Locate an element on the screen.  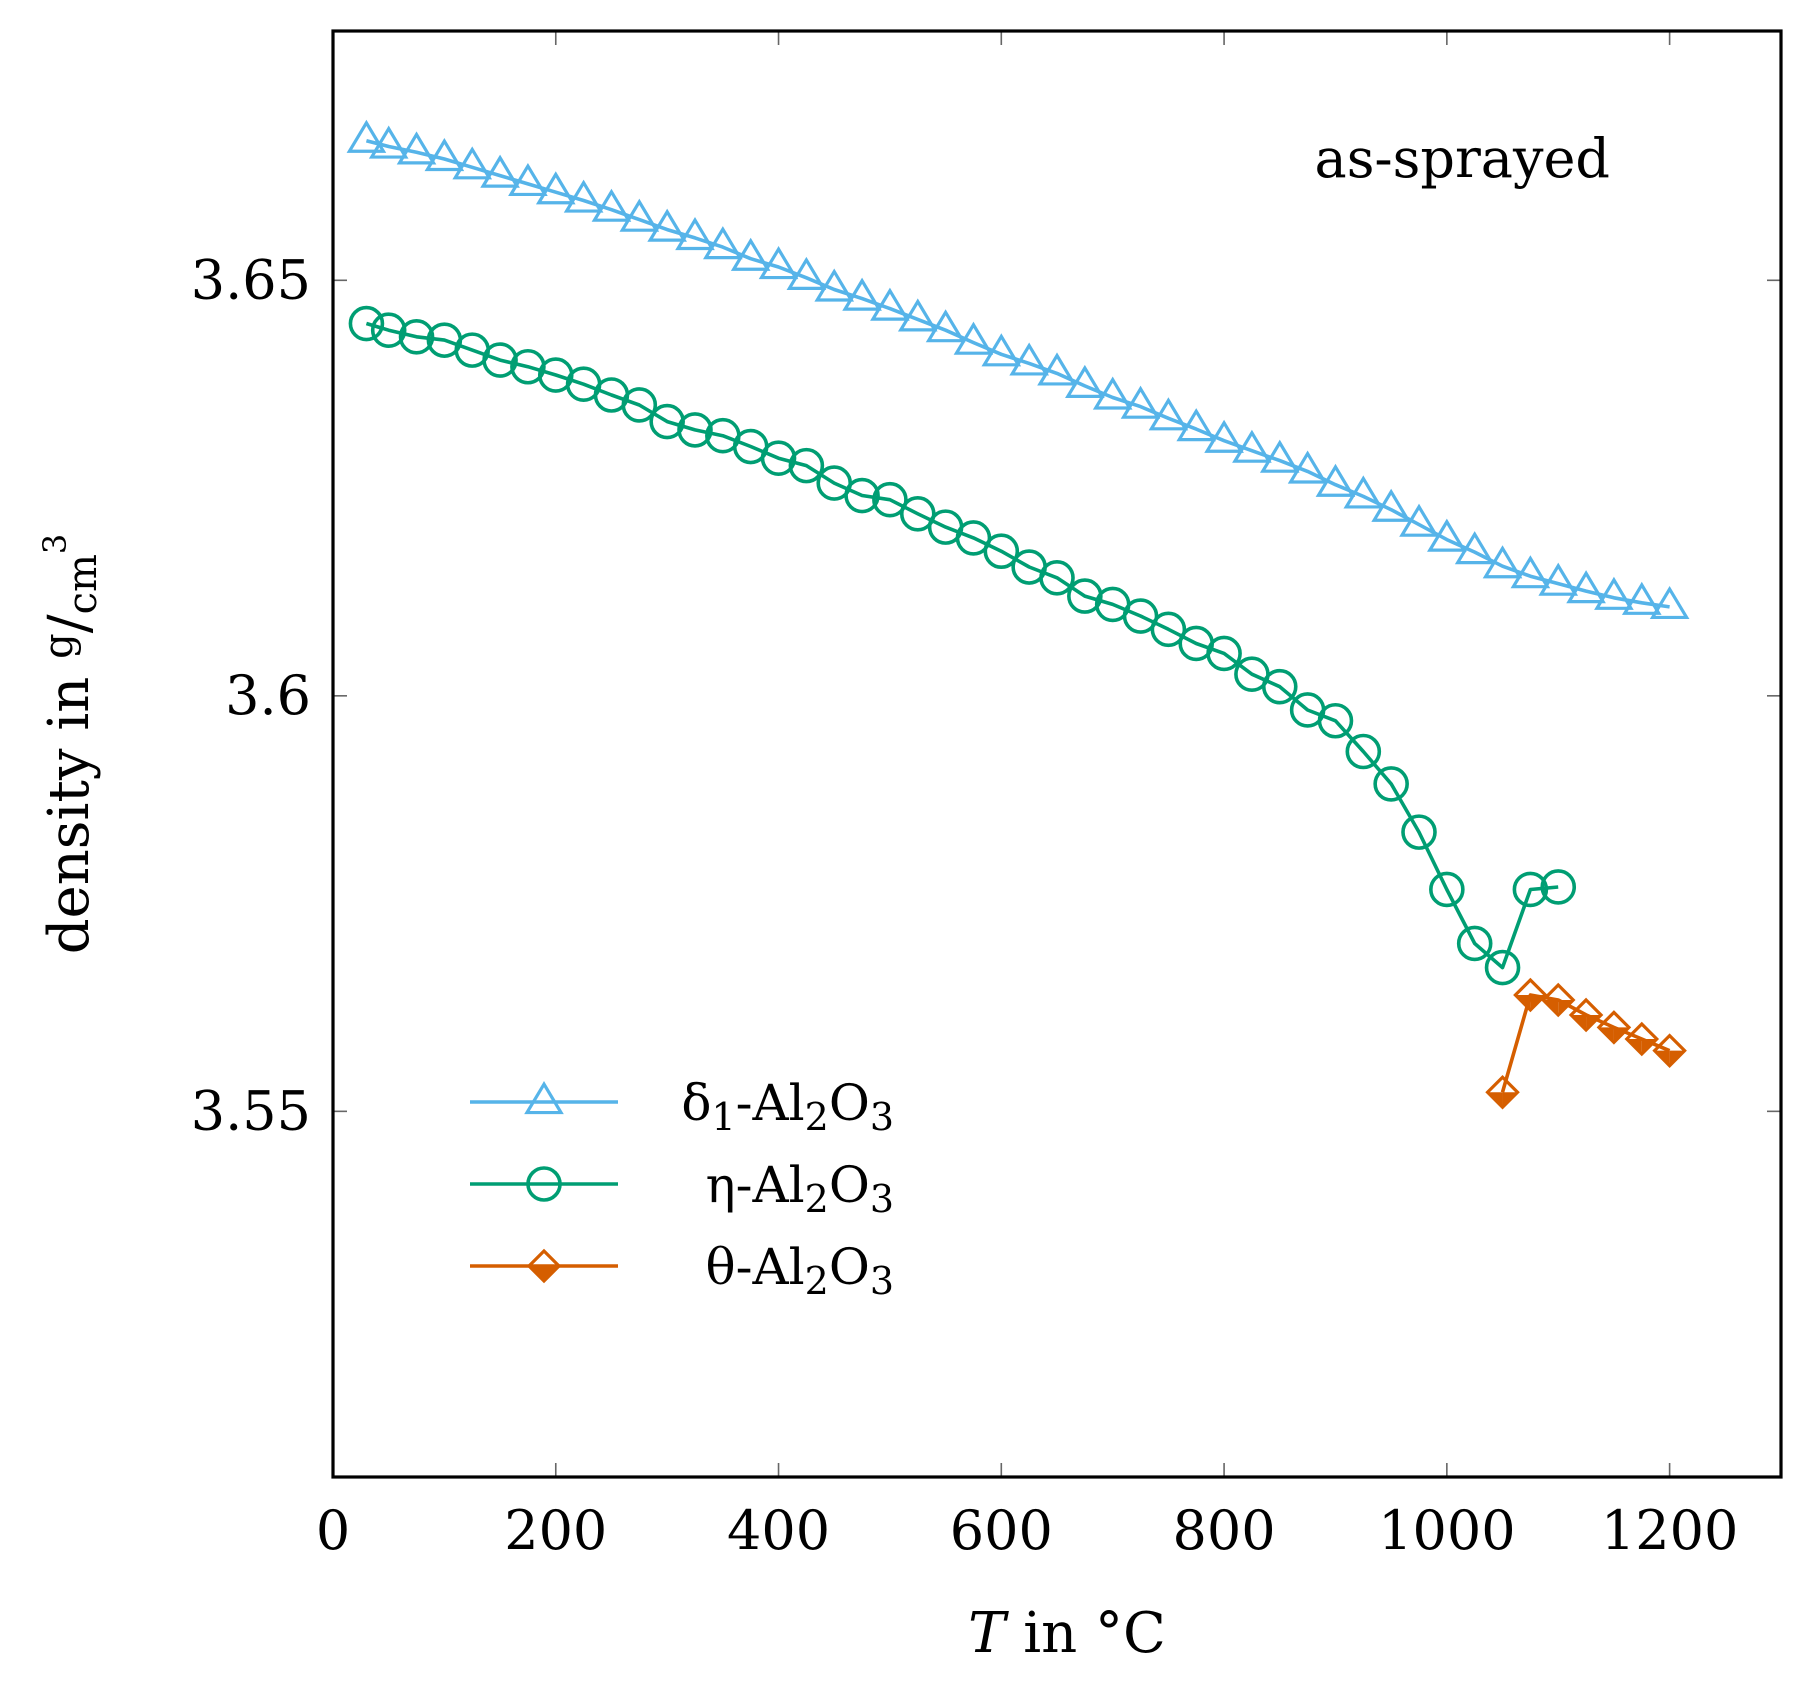
legend-entry-delta: δ1-Al2O3 is located at coordinates (682, 1106).